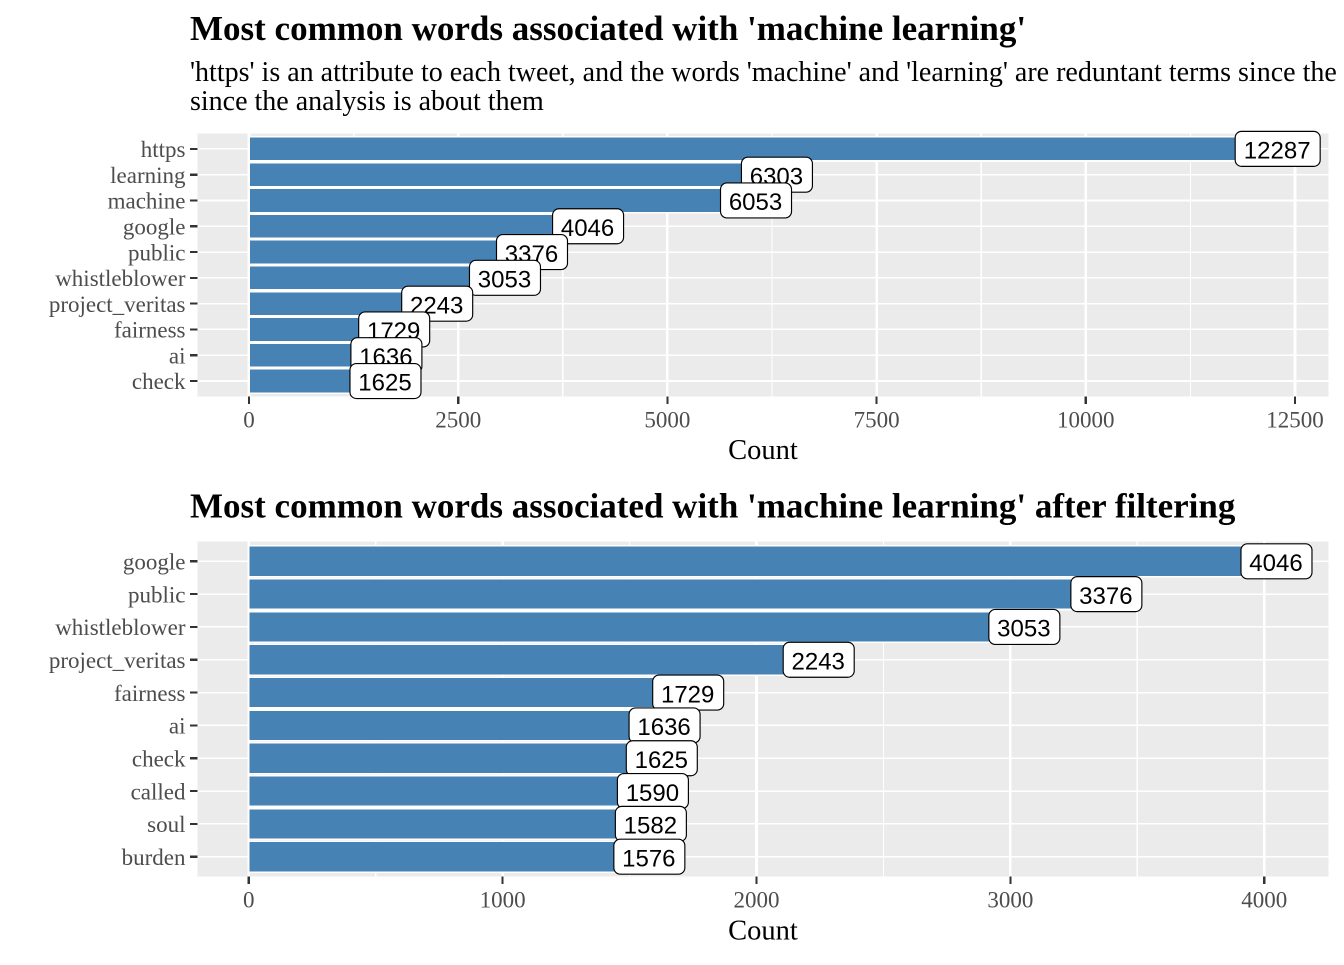 Image resolution: width=1344 pixels, height=965 pixels. I want to click on svg-text: 12287, so click(1277, 151).